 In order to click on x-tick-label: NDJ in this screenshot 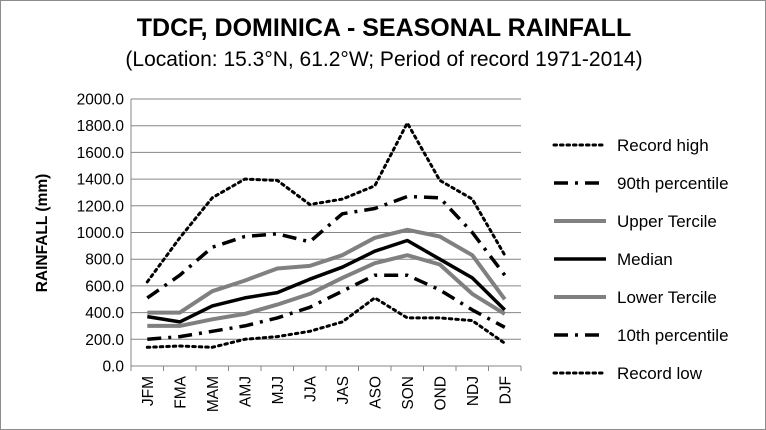, I will do `click(473, 391)`.